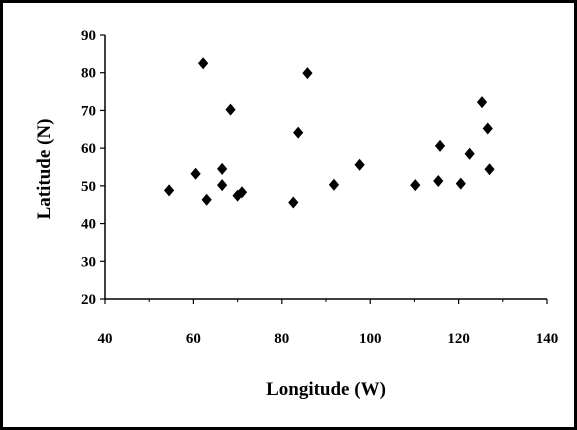 The image size is (577, 430). Describe the element at coordinates (88, 262) in the screenshot. I see `y-tick-label-30: 30` at that location.